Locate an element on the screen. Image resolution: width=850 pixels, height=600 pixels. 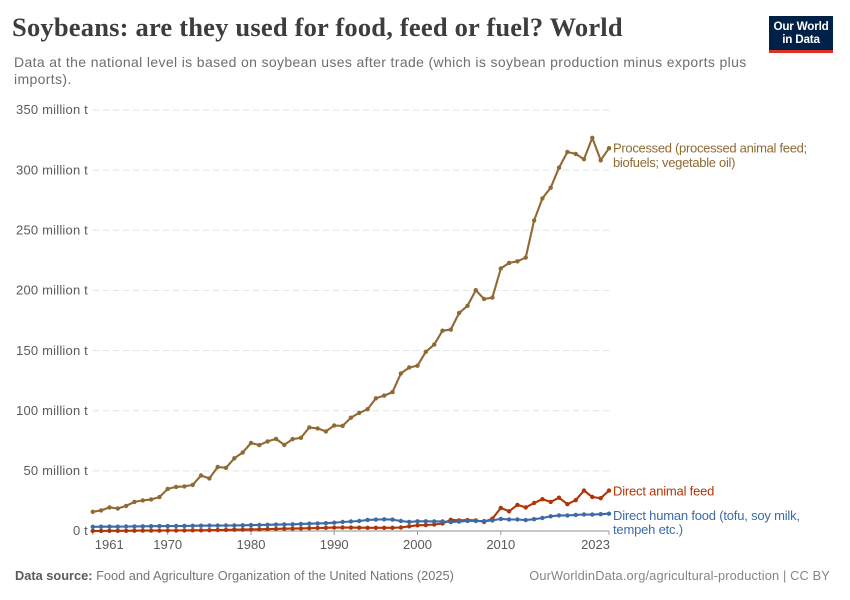
svg-text: 1970 is located at coordinates (167, 544).